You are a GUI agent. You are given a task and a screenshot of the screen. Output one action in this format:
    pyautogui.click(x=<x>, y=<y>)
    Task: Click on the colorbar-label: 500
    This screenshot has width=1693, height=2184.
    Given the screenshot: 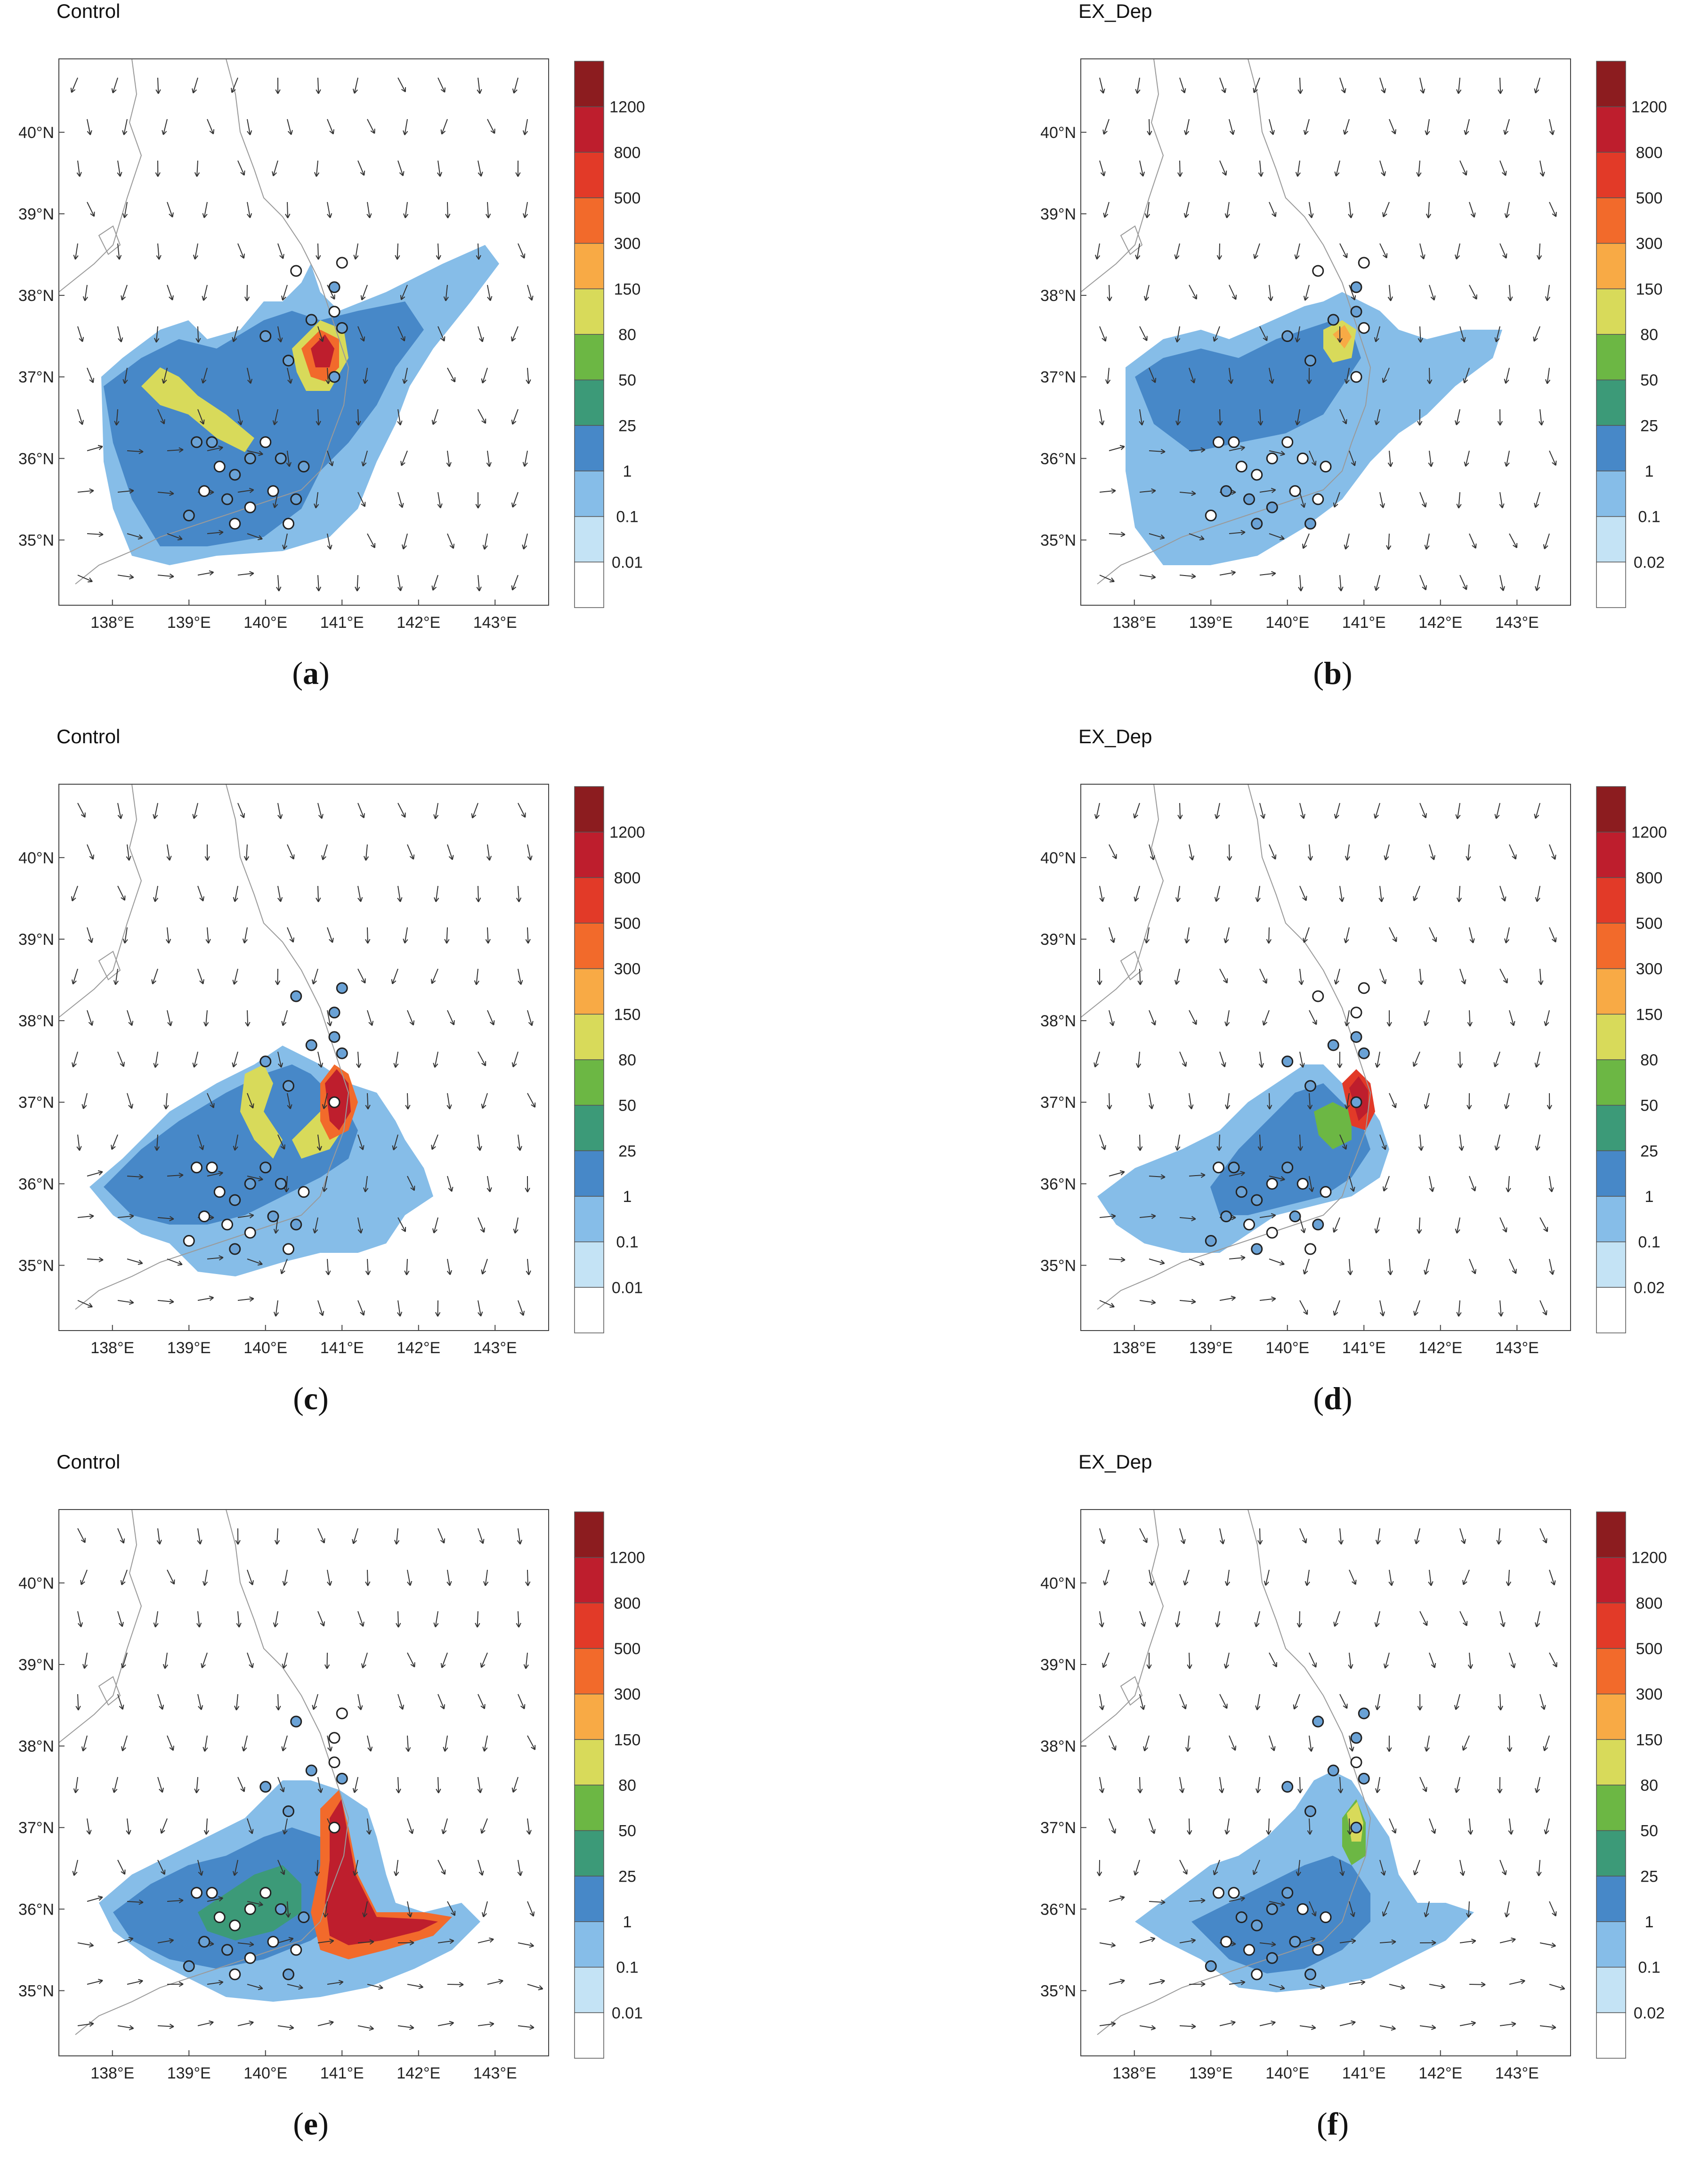 What is the action you would take?
    pyautogui.click(x=627, y=1649)
    